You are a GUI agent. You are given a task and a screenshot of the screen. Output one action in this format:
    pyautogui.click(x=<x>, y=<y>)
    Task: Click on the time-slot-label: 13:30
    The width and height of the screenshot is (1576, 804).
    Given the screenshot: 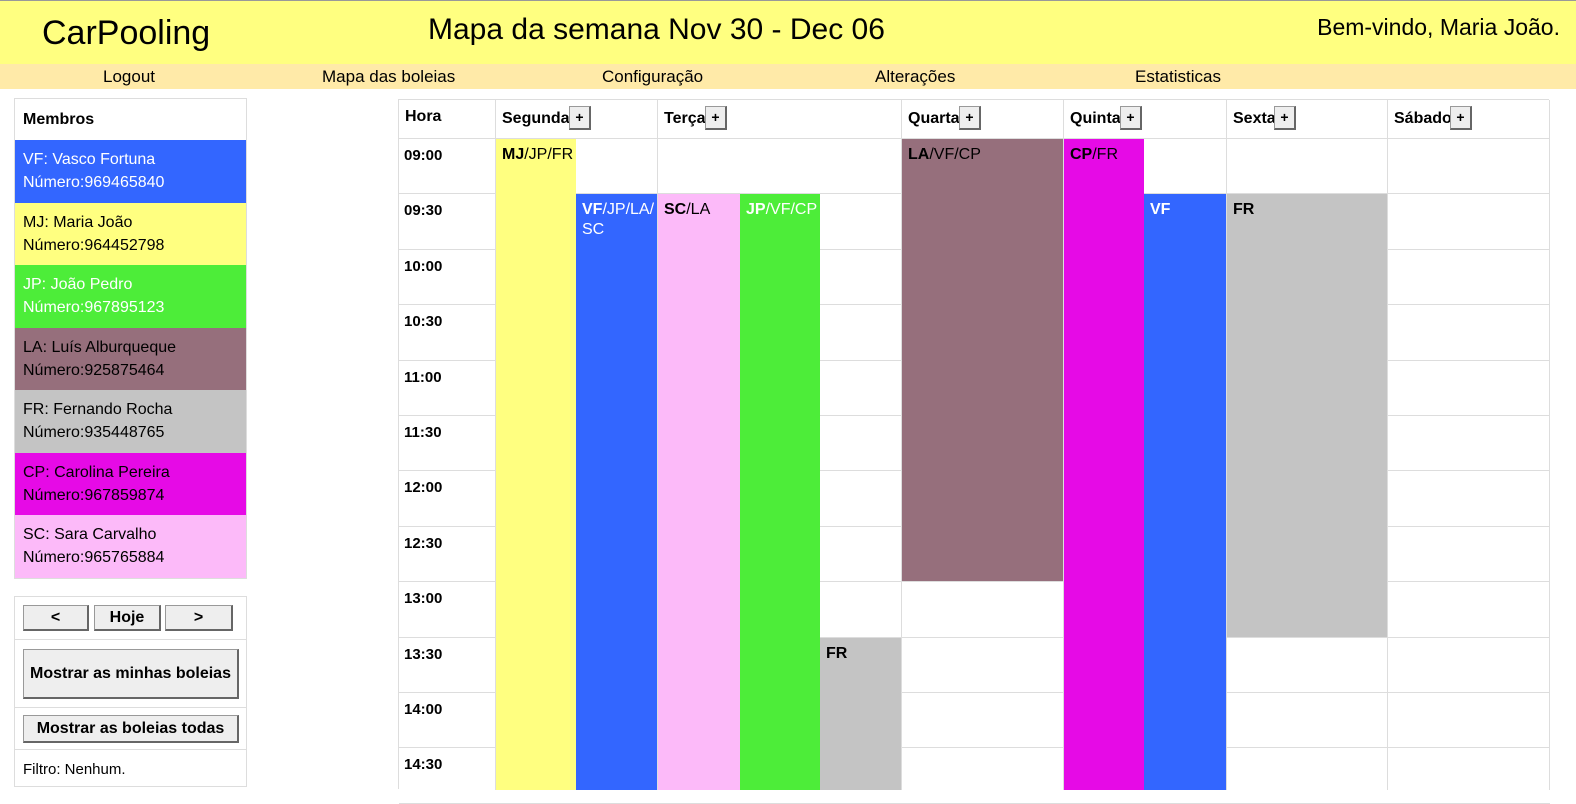 What is the action you would take?
    pyautogui.click(x=423, y=654)
    